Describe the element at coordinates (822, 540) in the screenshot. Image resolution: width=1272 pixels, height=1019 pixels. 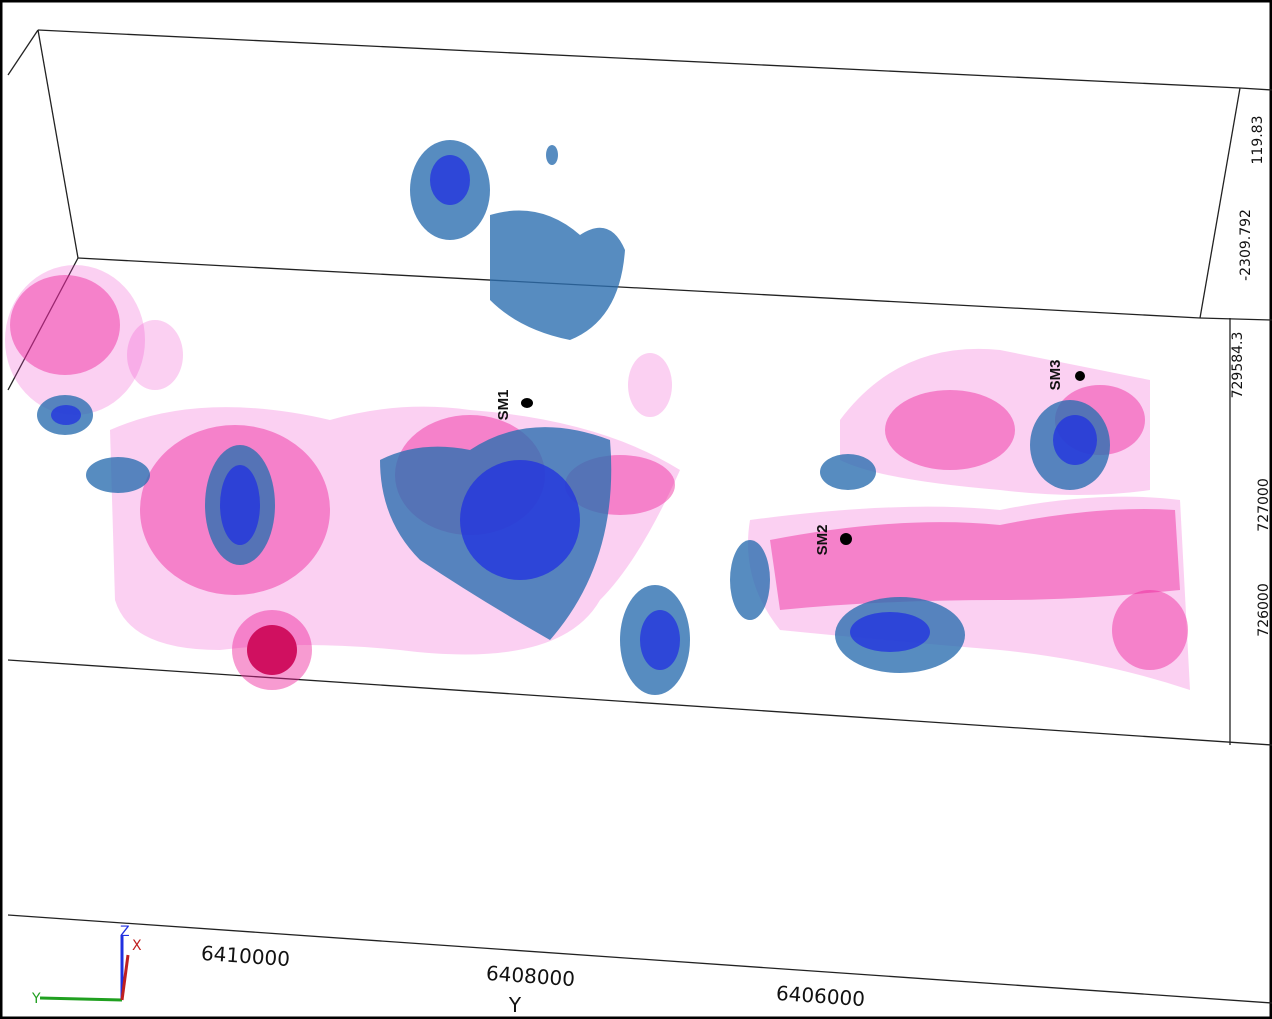
I see `marker-label: SM2` at that location.